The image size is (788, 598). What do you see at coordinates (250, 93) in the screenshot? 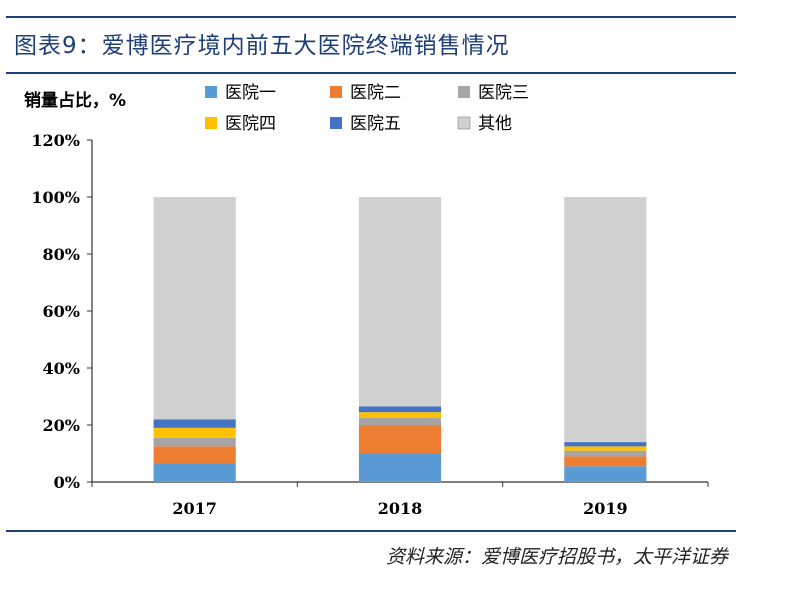
I see `legend-label: 医院一` at bounding box center [250, 93].